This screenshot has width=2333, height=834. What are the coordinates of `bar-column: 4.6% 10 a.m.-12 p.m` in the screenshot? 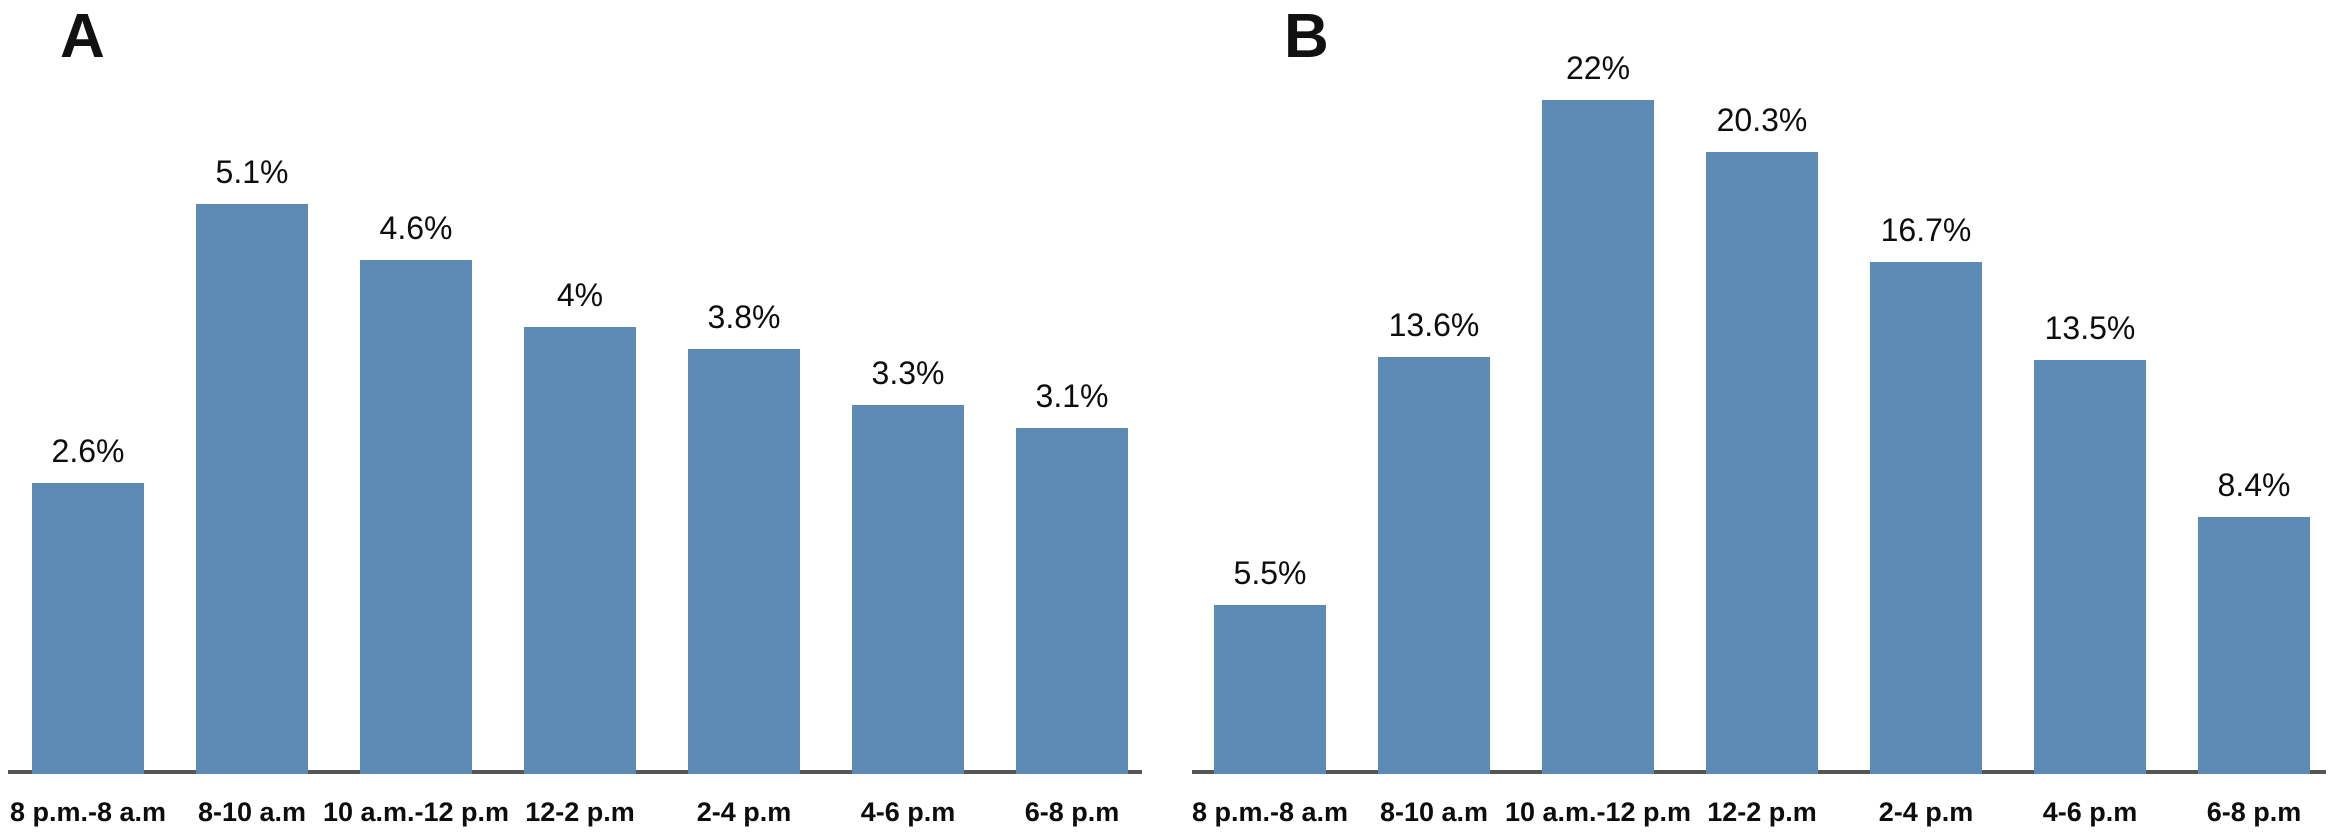 It's located at (416, 417).